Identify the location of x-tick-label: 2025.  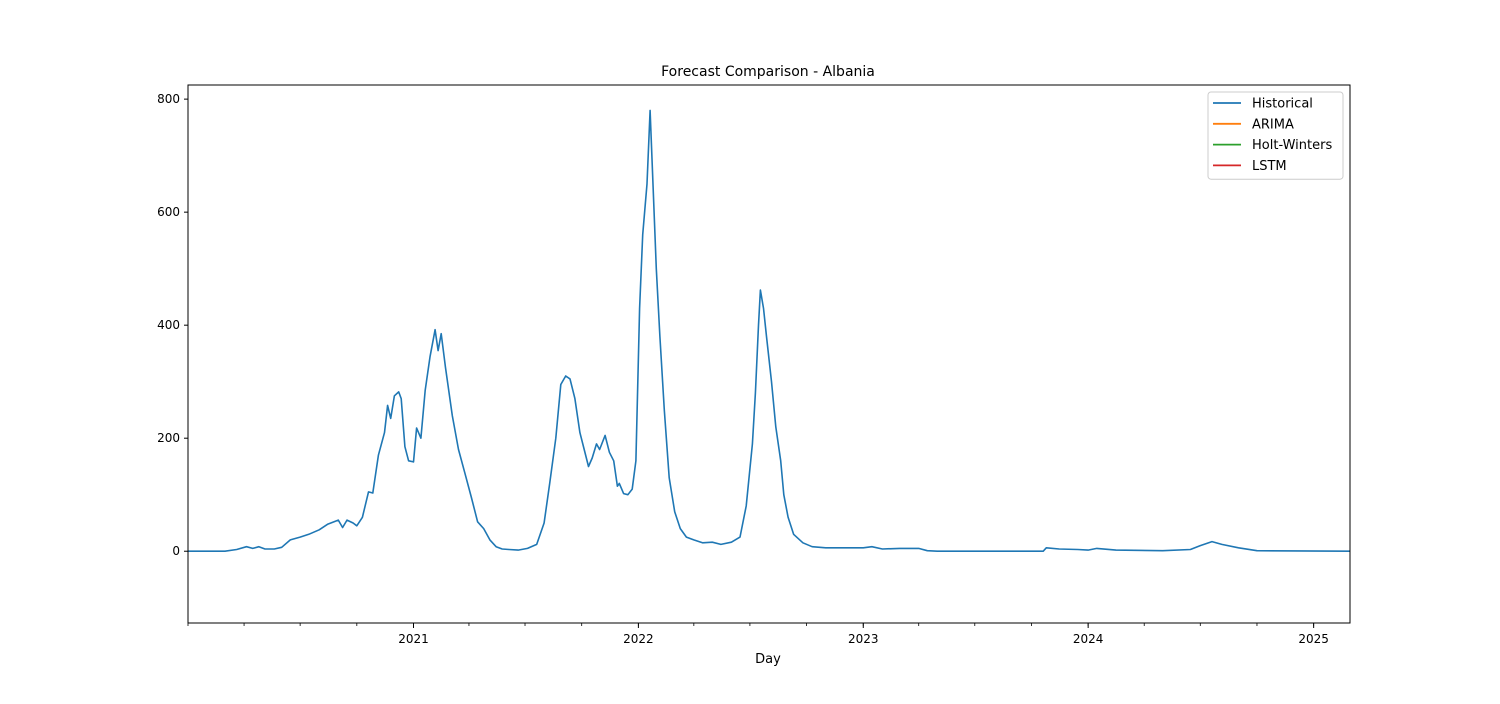
(1313, 639).